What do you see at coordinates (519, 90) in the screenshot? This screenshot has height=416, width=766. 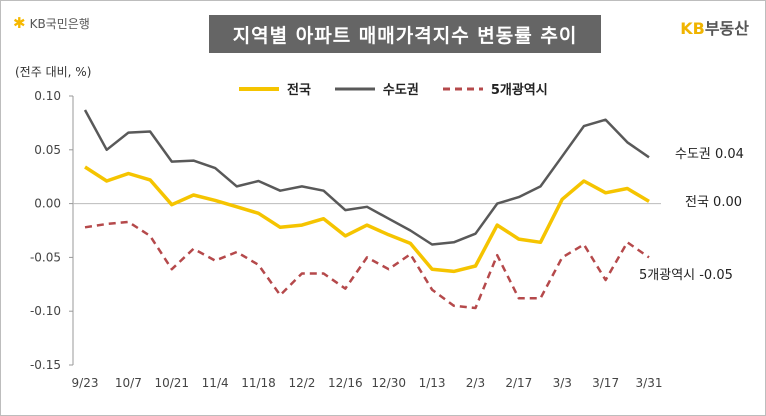 I see `legend-label-metro: 5개광역시` at bounding box center [519, 90].